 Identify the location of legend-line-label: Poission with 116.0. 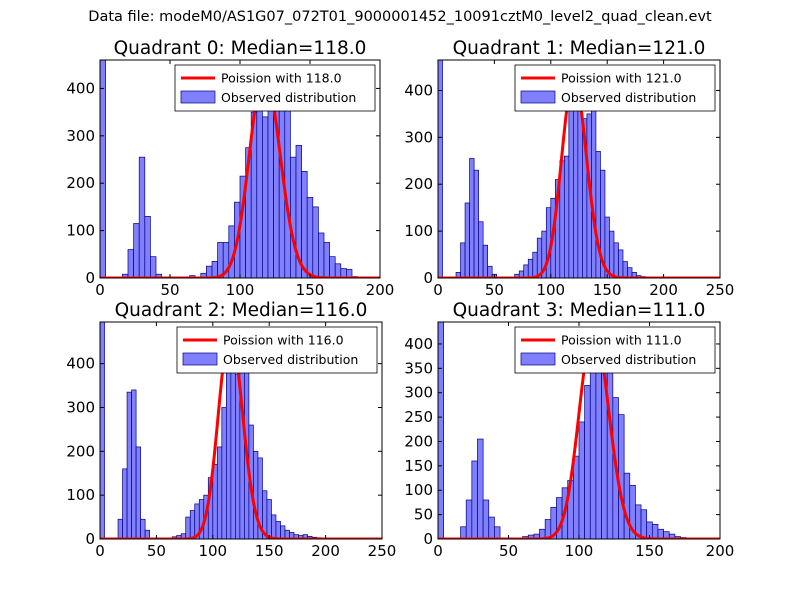
(283, 340).